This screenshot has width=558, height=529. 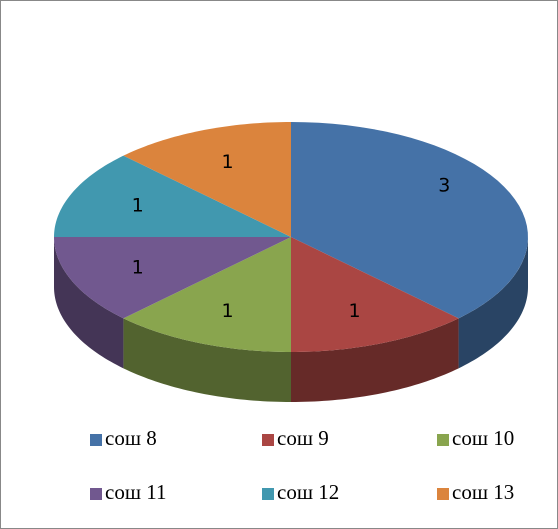 What do you see at coordinates (483, 492) in the screenshot?
I see `legend-label: сош 13` at bounding box center [483, 492].